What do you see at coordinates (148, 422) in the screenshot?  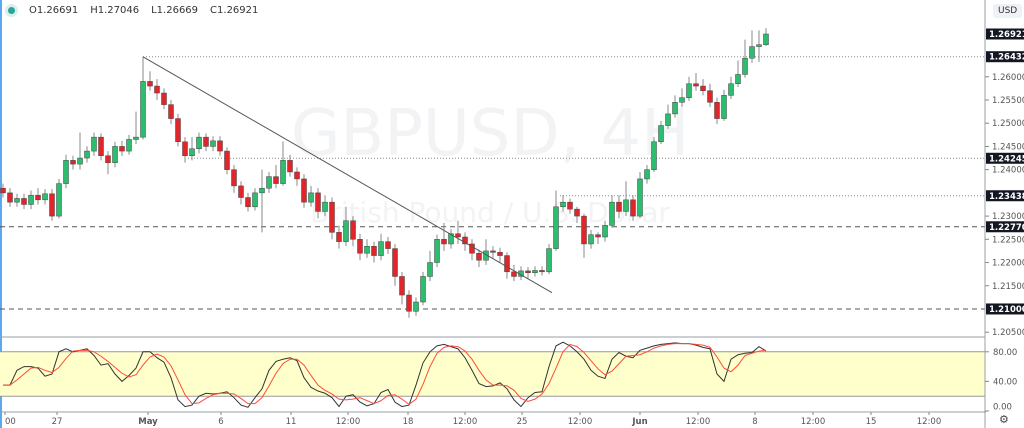 I see `time-tick-label: May` at bounding box center [148, 422].